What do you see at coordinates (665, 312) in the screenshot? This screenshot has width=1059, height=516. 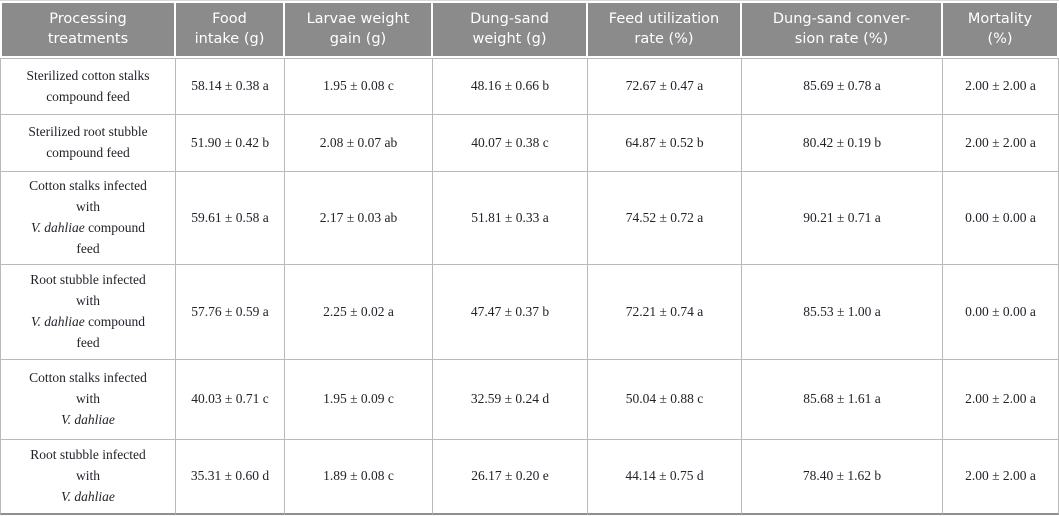 I see `cell-feed_utilization_rate: 72.21 ± 0.74 a` at bounding box center [665, 312].